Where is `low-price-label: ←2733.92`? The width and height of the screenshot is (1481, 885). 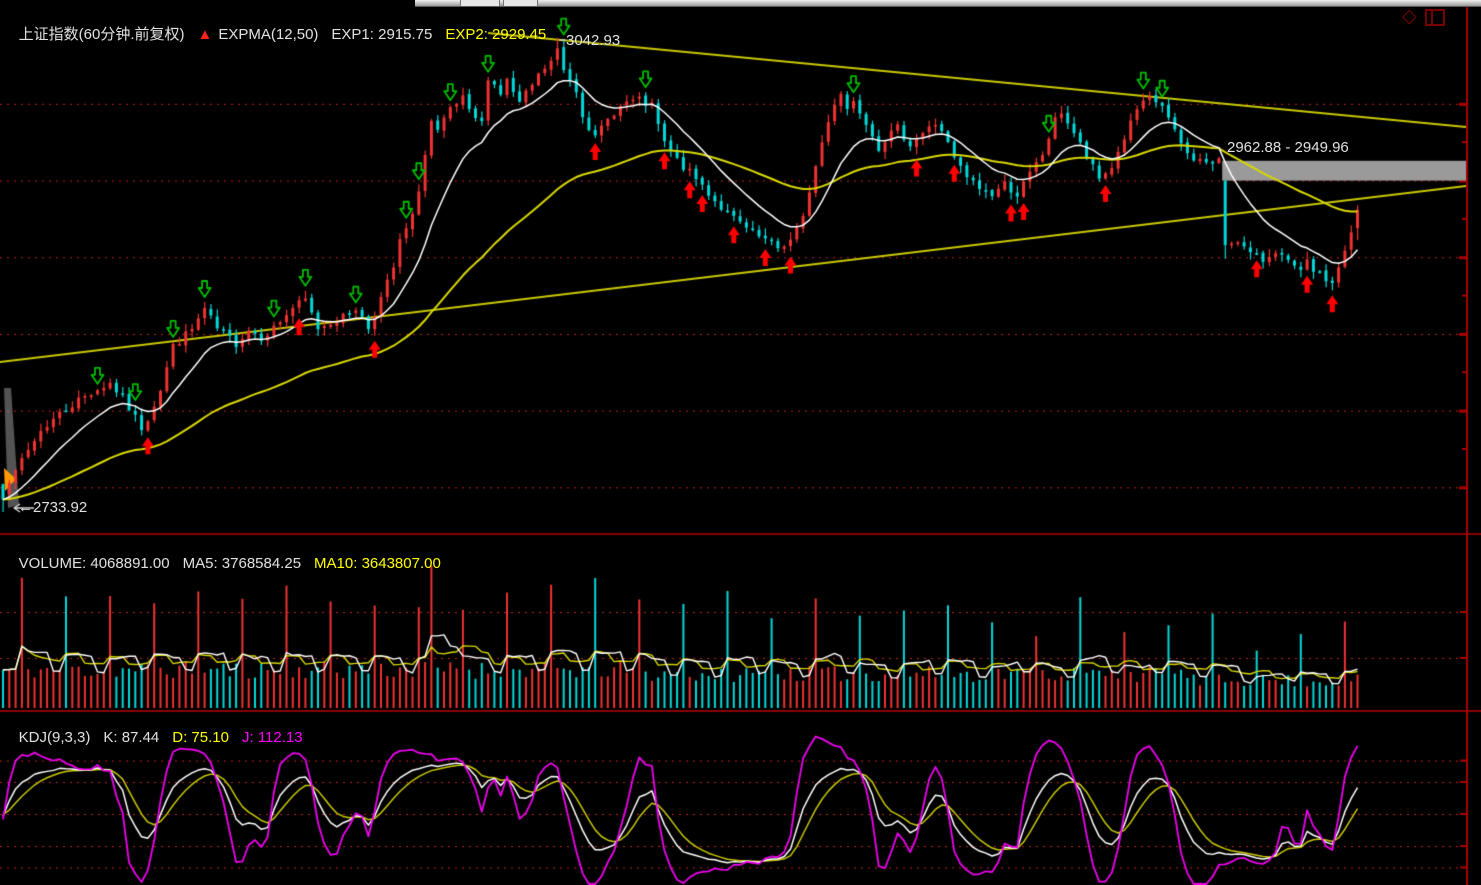
low-price-label: ←2733.92 is located at coordinates (52, 508).